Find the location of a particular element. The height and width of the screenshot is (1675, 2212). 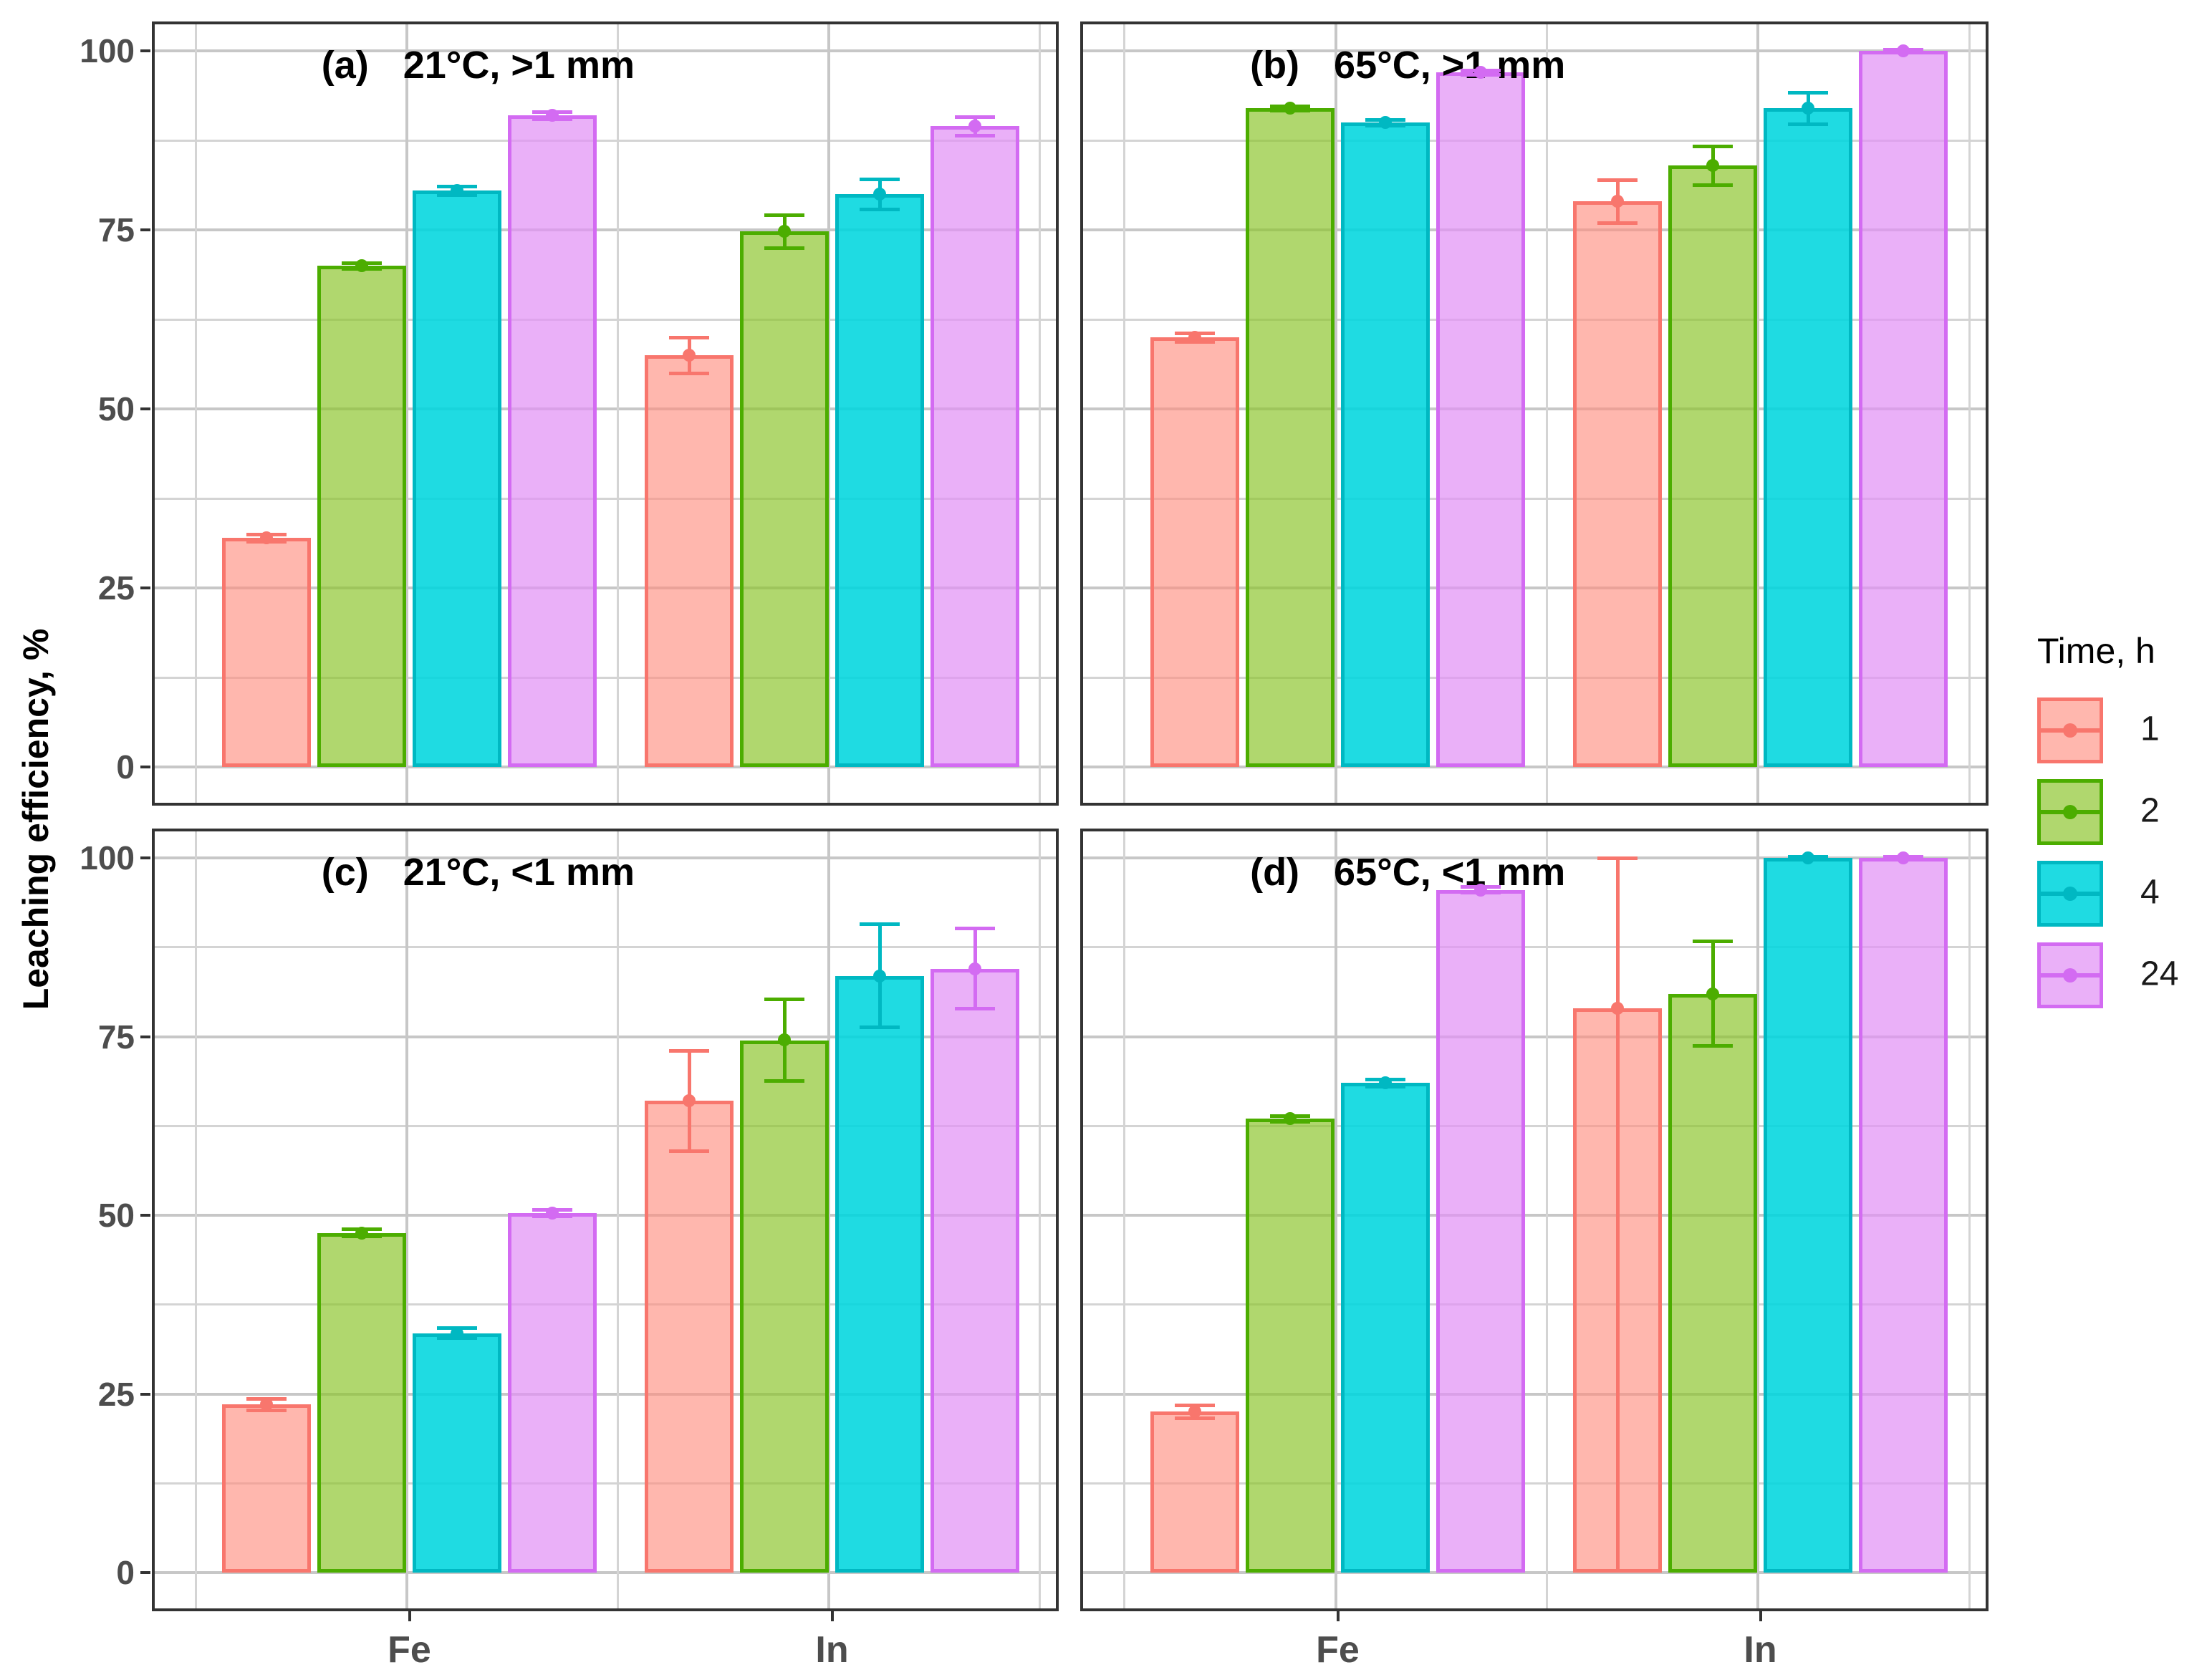

legend-item-2h: 2 is located at coordinates (2123, 812).